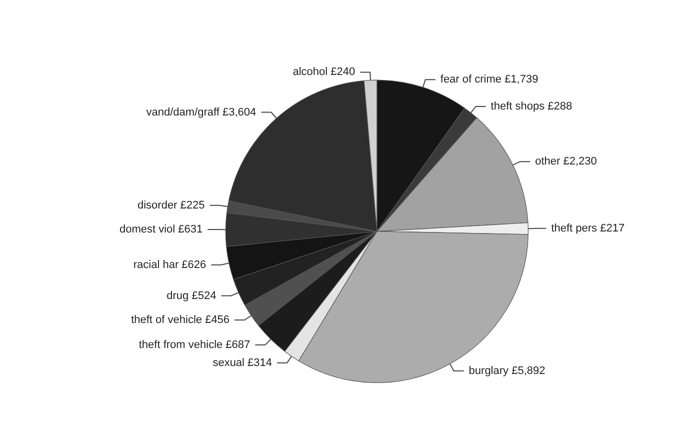  I want to click on slice-label: theft of vehicle £456, so click(180, 320).